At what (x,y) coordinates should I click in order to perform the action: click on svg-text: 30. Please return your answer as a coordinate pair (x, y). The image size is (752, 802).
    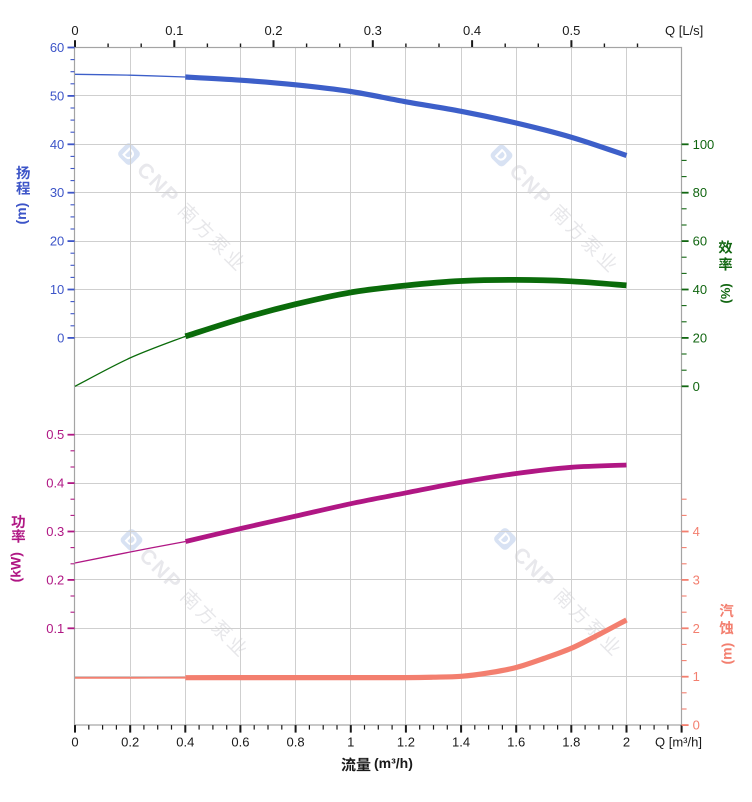
    Looking at the image, I should click on (57, 192).